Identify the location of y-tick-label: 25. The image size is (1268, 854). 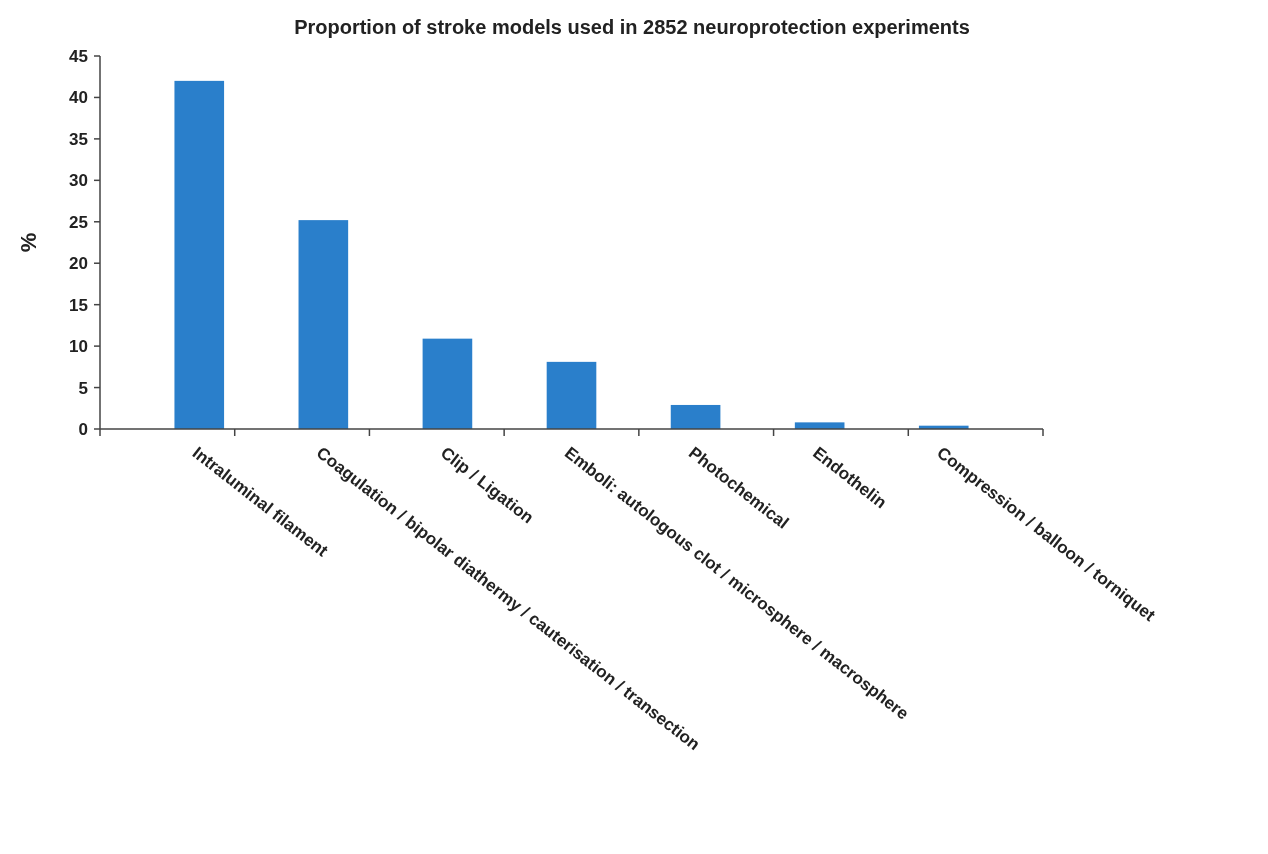
(78, 222).